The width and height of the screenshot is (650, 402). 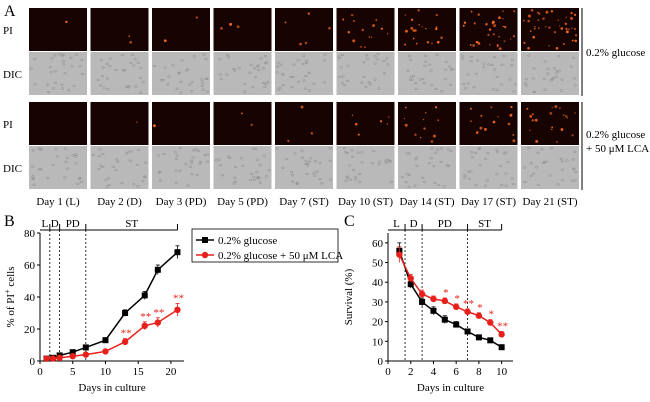 What do you see at coordinates (450, 299) in the screenshot?
I see `series-line` at bounding box center [450, 299].